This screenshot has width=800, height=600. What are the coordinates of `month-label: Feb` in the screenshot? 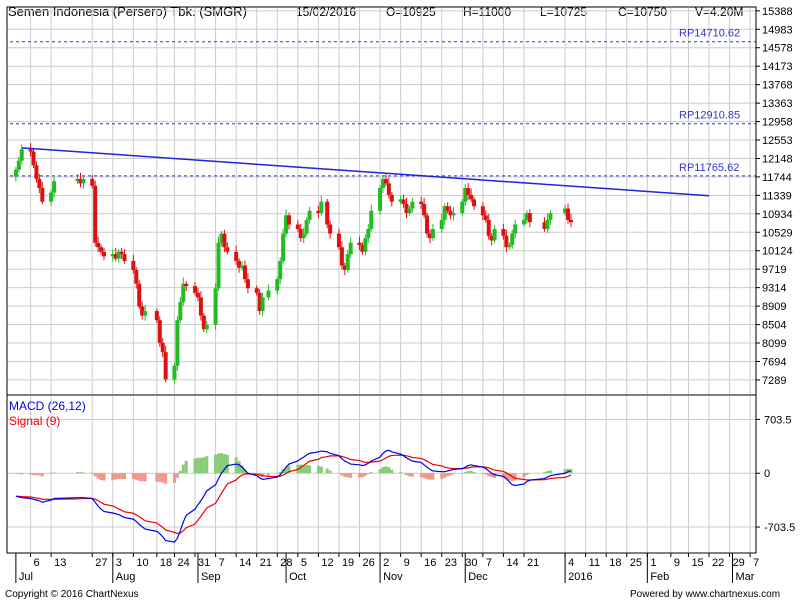 It's located at (659, 577).